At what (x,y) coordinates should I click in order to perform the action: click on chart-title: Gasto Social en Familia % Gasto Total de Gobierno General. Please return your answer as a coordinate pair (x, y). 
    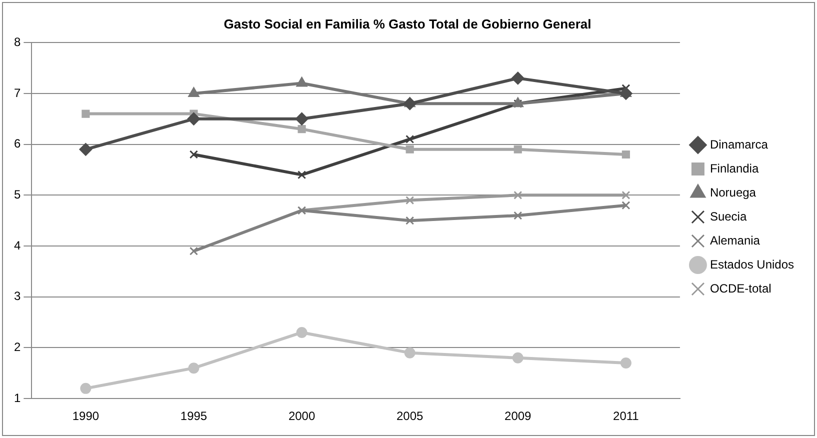
    Looking at the image, I should click on (408, 24).